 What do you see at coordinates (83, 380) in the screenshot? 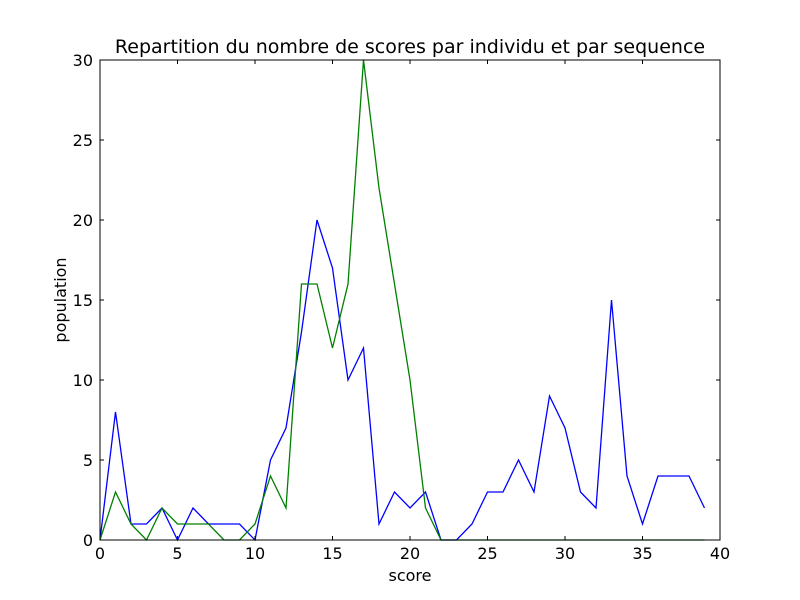
I see `y-tick-label: 10` at bounding box center [83, 380].